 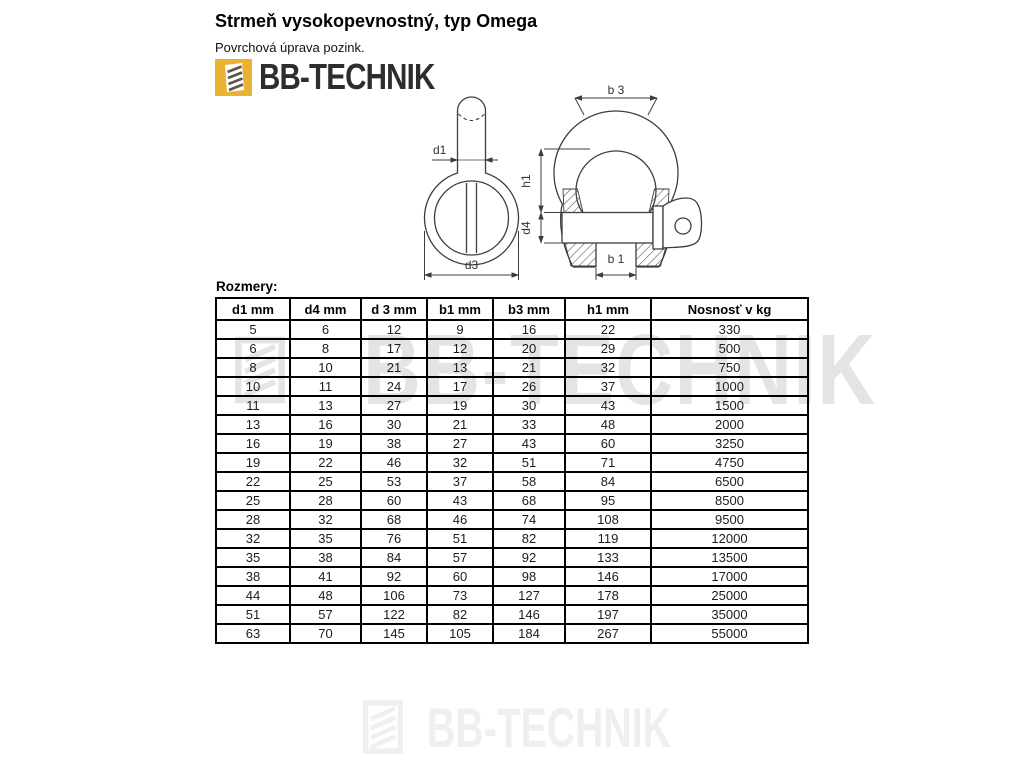 What do you see at coordinates (253, 633) in the screenshot?
I see `table-cell: 63` at bounding box center [253, 633].